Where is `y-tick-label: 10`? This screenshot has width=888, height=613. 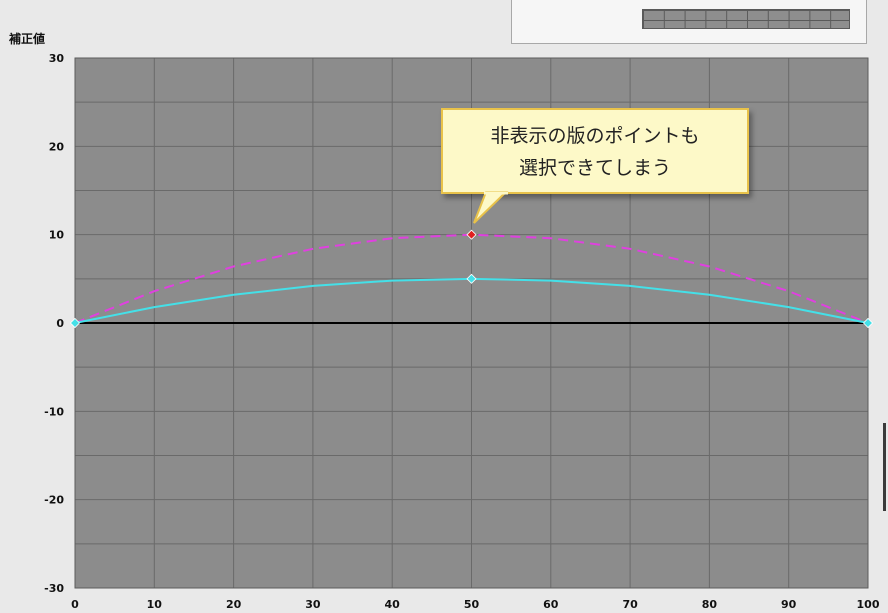
y-tick-label: 10 is located at coordinates (57, 235).